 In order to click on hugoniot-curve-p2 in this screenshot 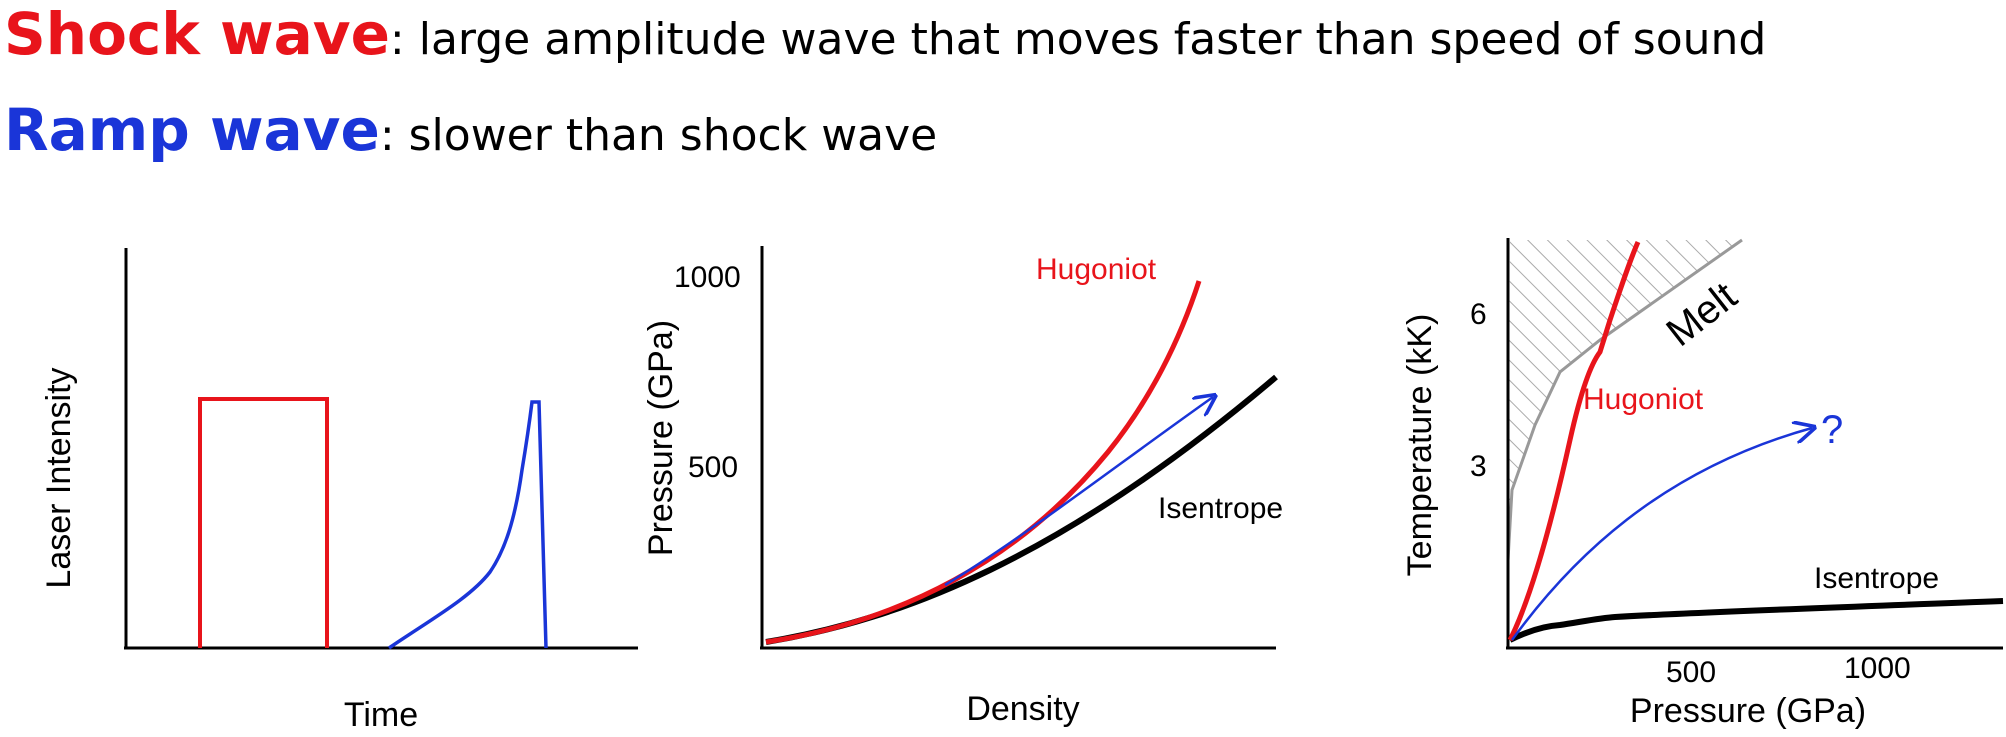, I will do `click(983, 462)`.